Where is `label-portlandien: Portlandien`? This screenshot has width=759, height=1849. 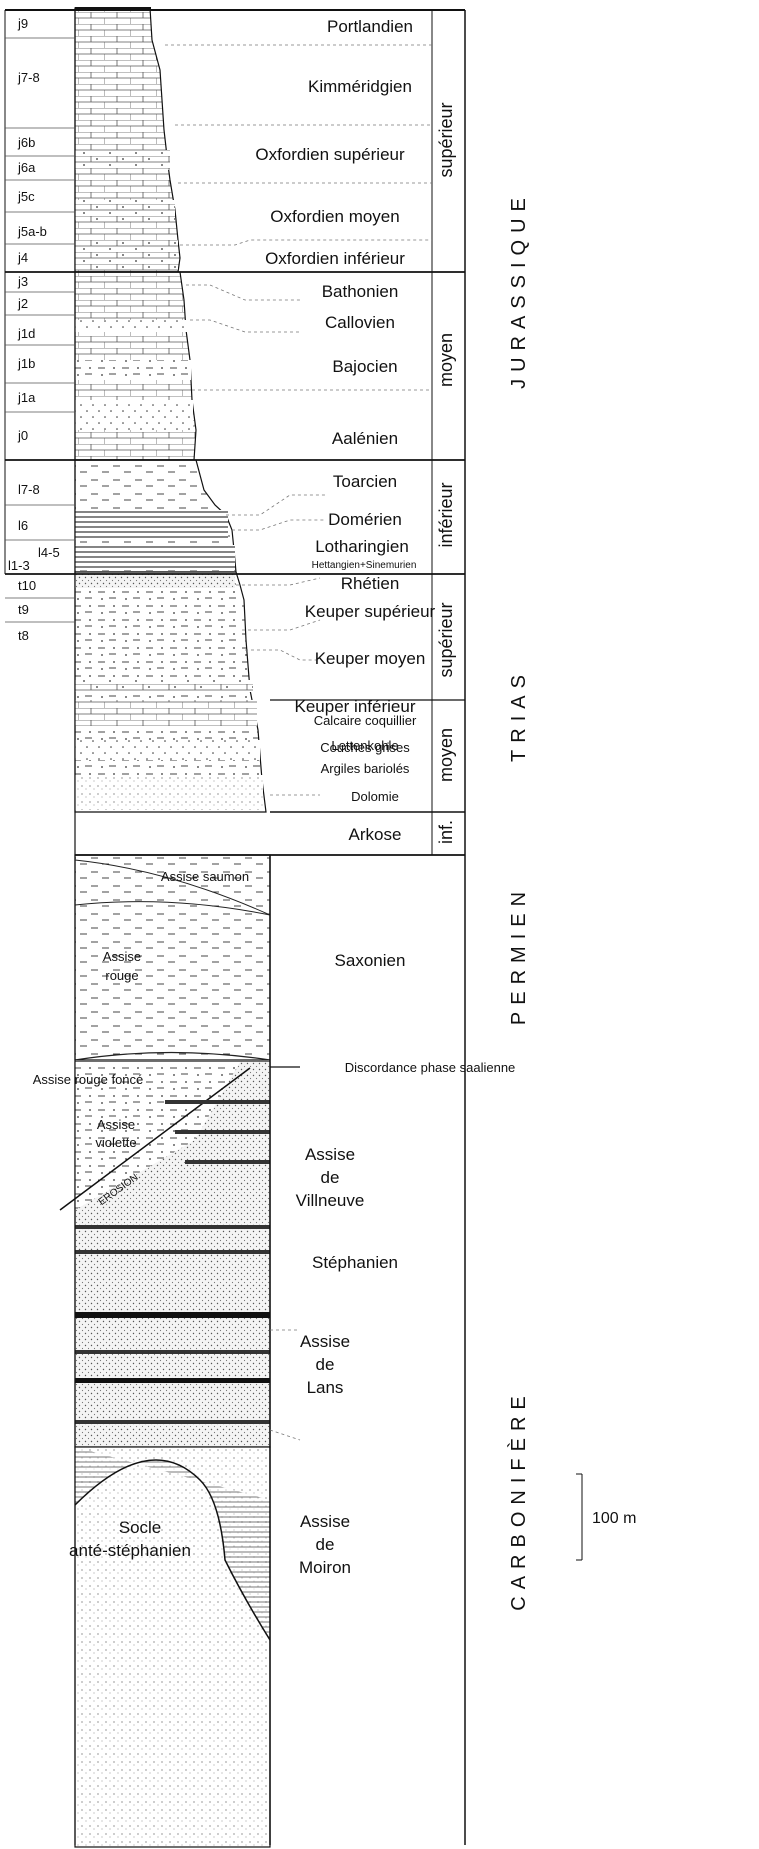 label-portlandien: Portlandien is located at coordinates (370, 26).